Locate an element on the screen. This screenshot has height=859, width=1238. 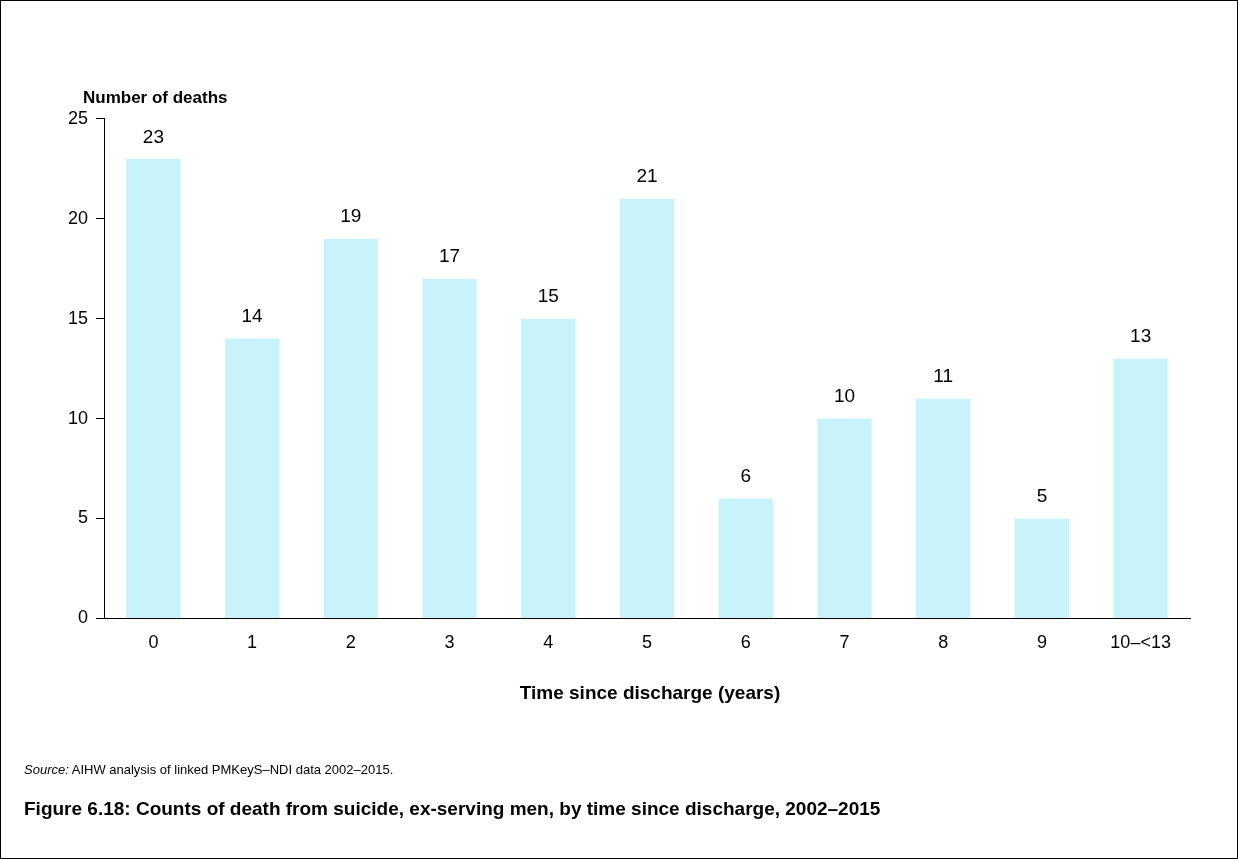
source-note: Source: AIHW analysis of linked PMKeyS–NDI data 2002–2015. is located at coordinates (209, 769).